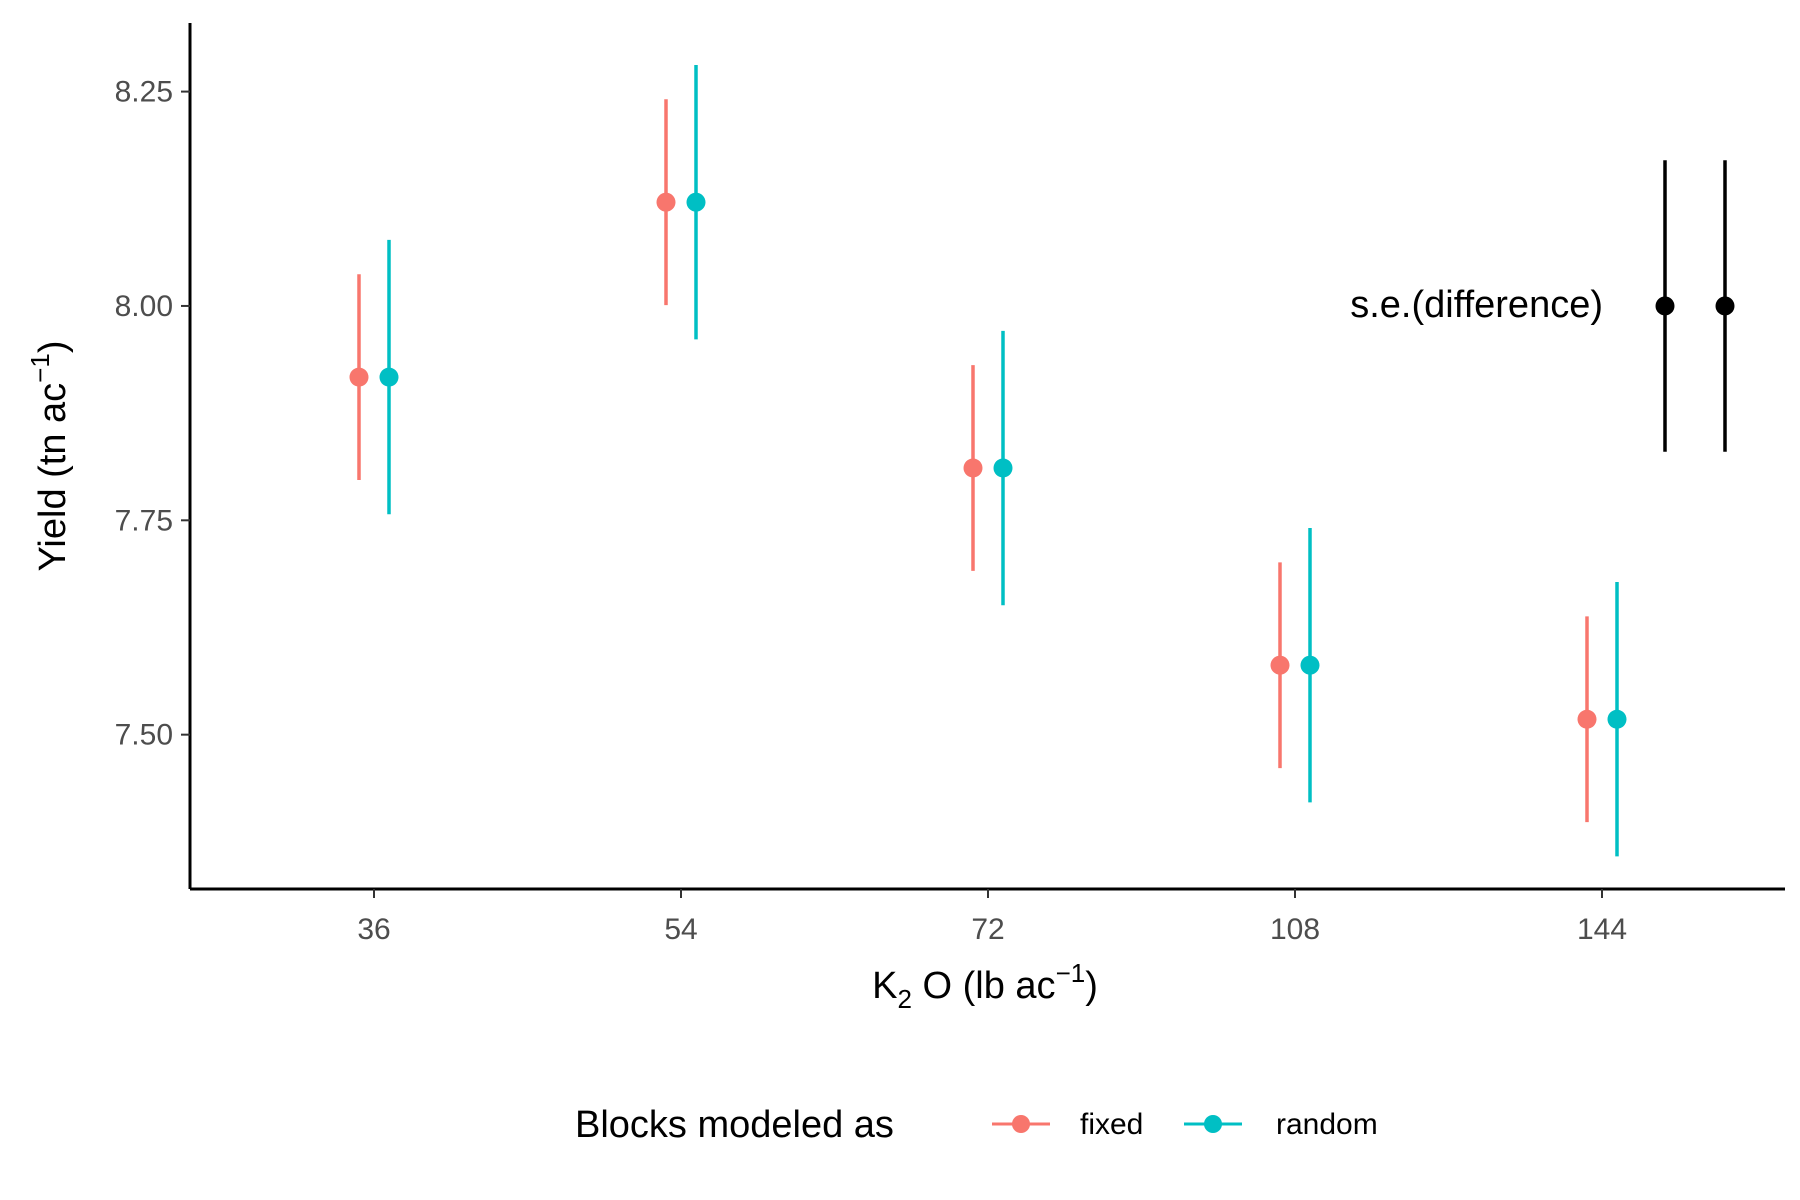 The height and width of the screenshot is (1200, 1800). Describe the element at coordinates (1067, 1124) in the screenshot. I see `legend-item-fixed: fixed` at that location.